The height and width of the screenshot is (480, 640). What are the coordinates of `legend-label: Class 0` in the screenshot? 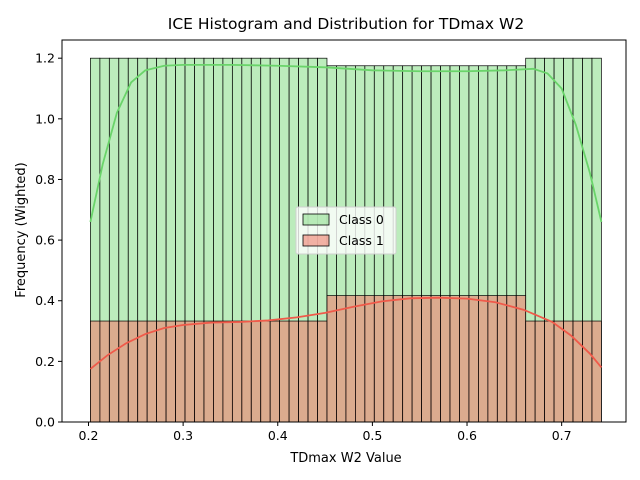 It's located at (361, 219).